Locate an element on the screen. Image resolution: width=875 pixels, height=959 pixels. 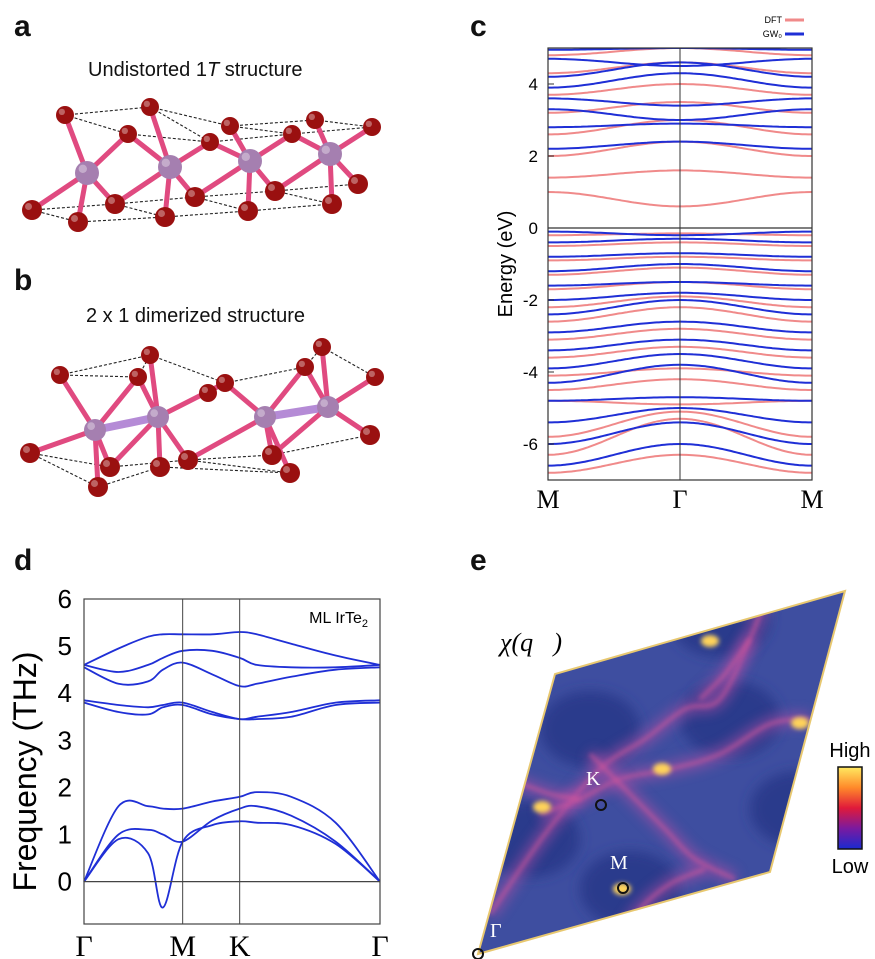
y-tick-label: -2 is located at coordinates (530, 300).